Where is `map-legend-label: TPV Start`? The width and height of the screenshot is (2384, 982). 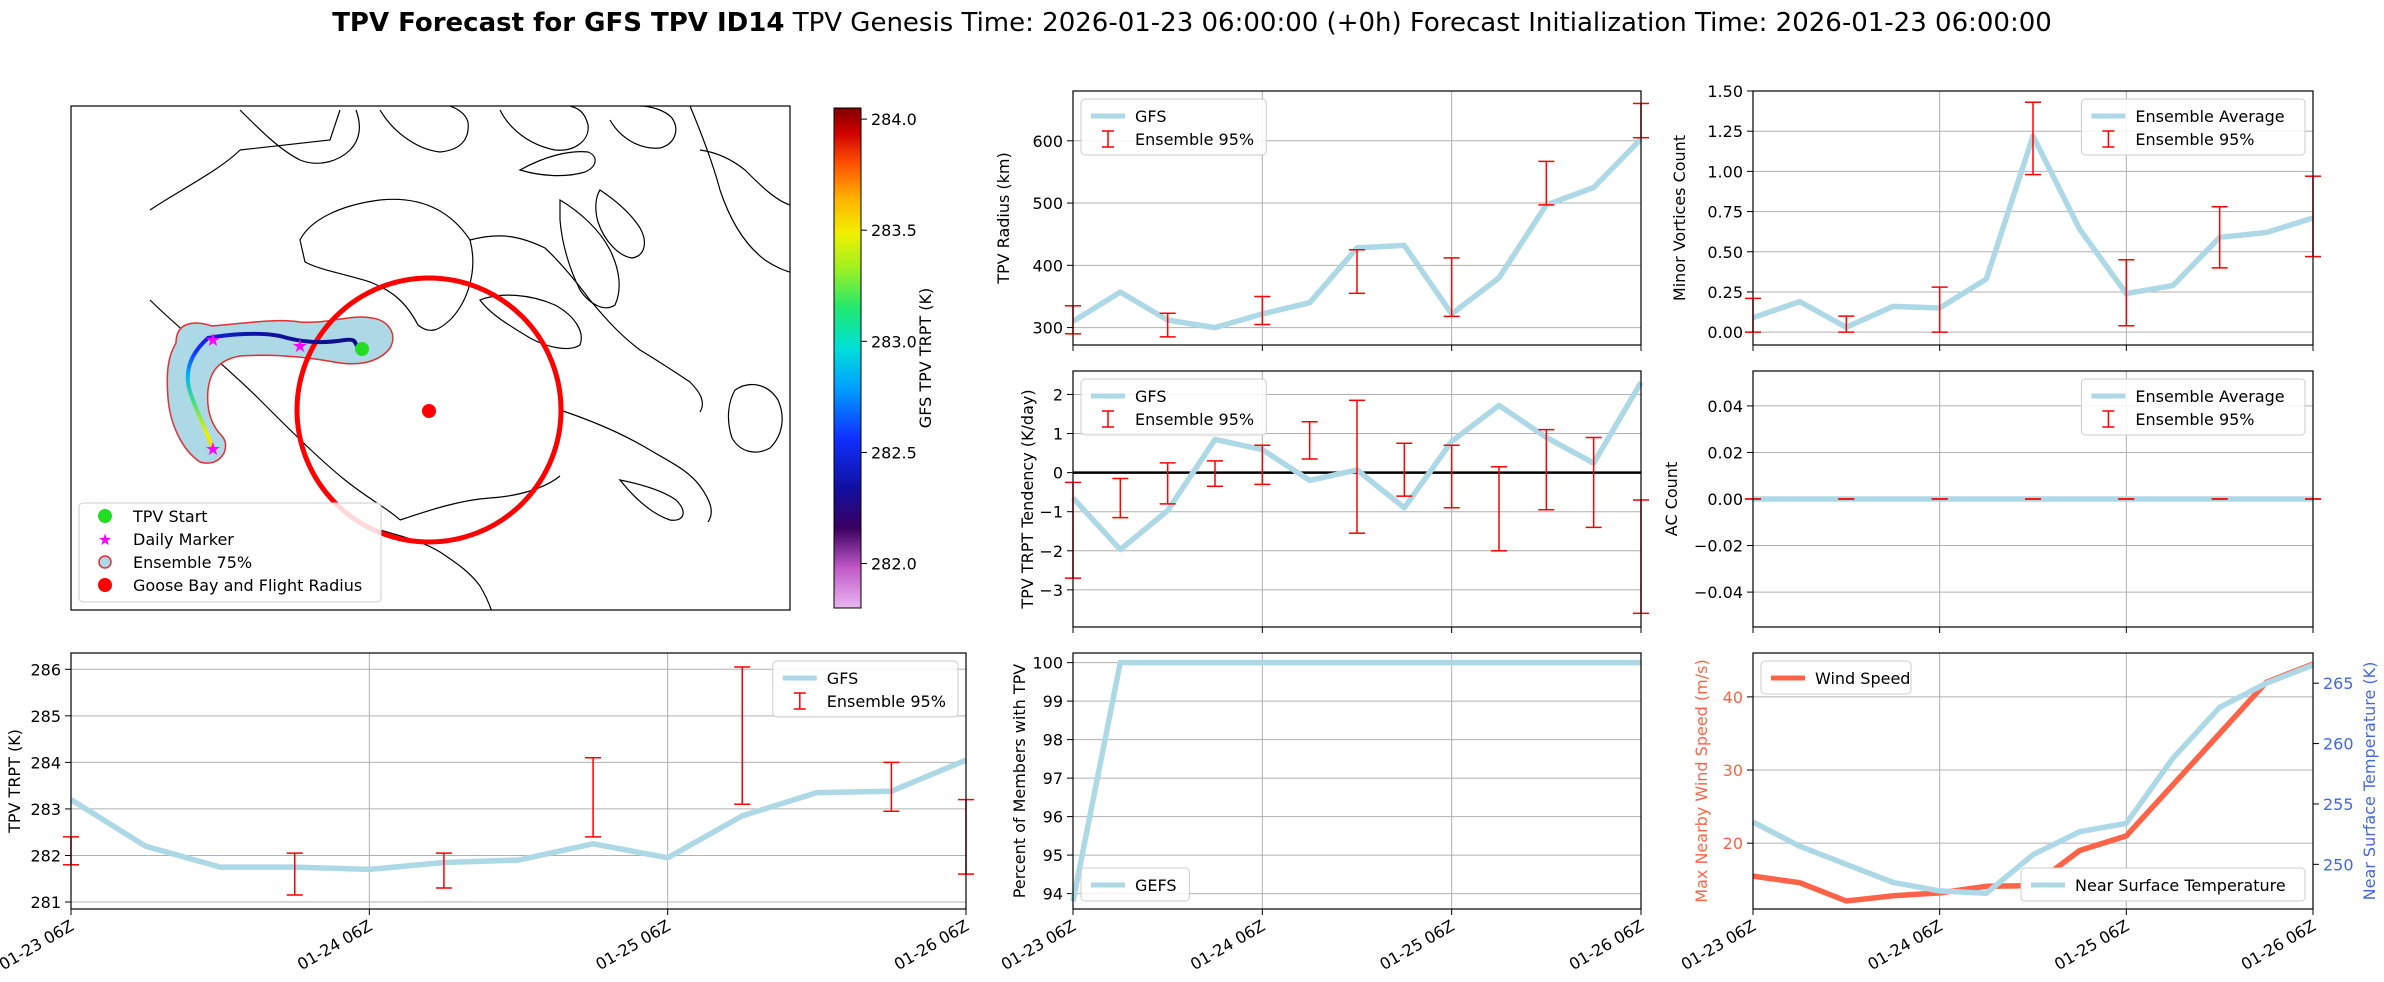 map-legend-label: TPV Start is located at coordinates (170, 516).